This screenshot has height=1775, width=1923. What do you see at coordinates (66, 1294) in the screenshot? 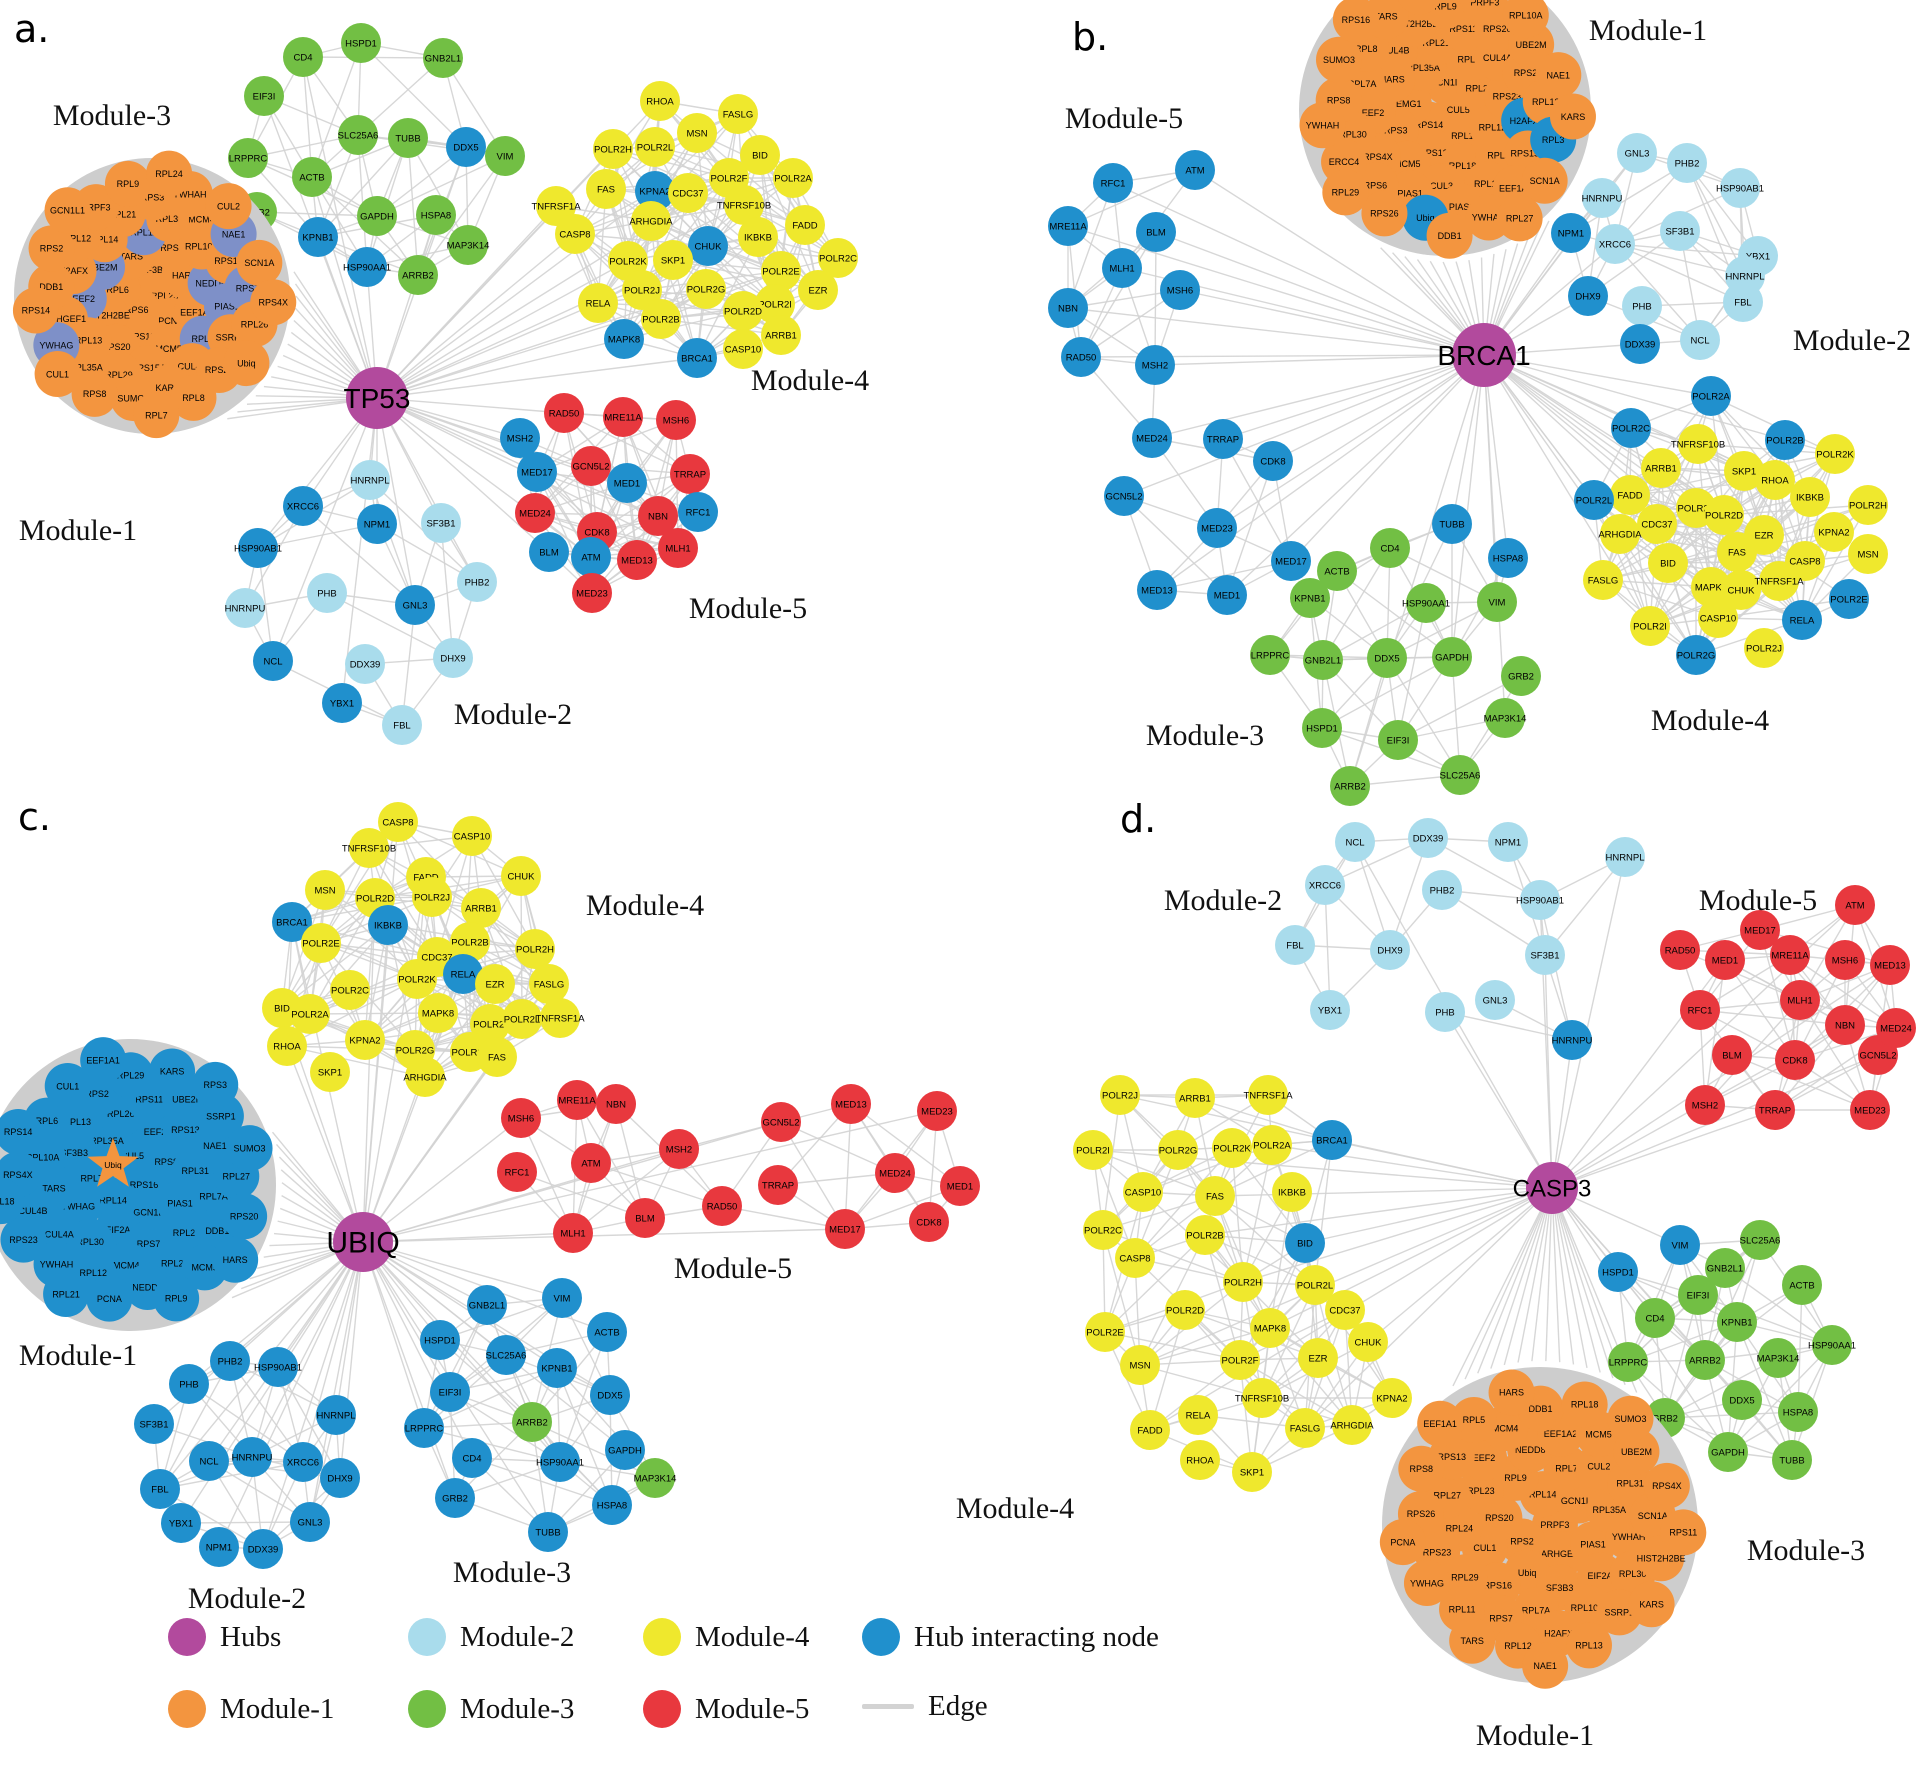
I see `node-RPL21: RPL21` at bounding box center [66, 1294].